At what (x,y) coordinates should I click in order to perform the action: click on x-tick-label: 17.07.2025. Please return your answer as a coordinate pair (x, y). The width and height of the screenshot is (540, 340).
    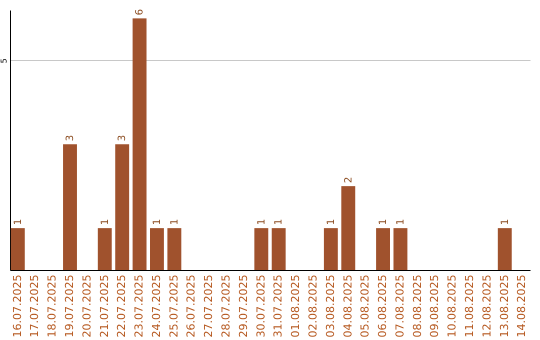
    Looking at the image, I should click on (35, 306).